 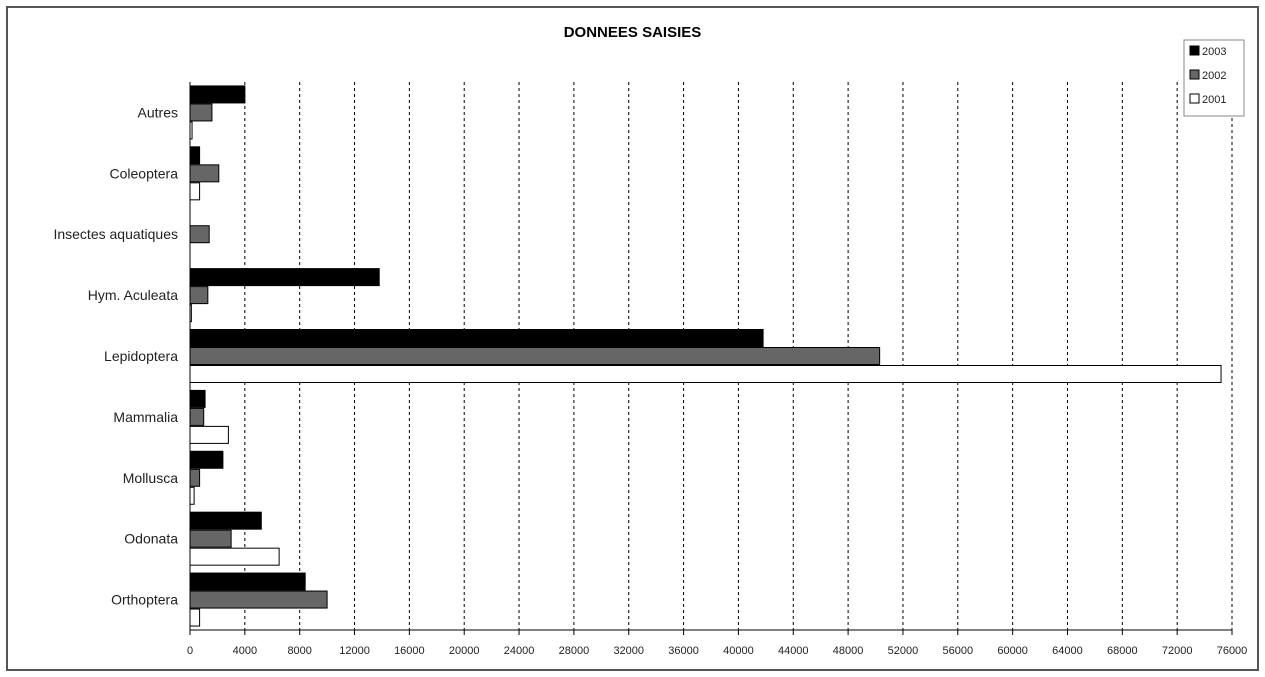 I want to click on x-tick-label: 64000, so click(x=1067, y=651).